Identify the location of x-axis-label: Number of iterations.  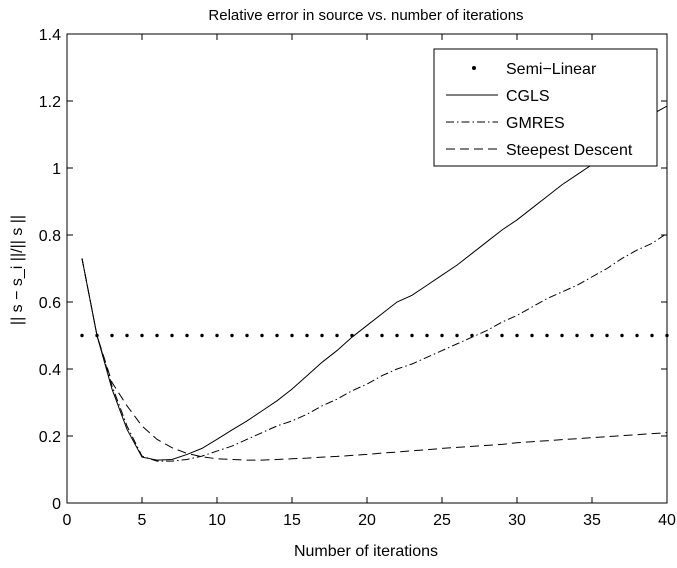
(366, 551).